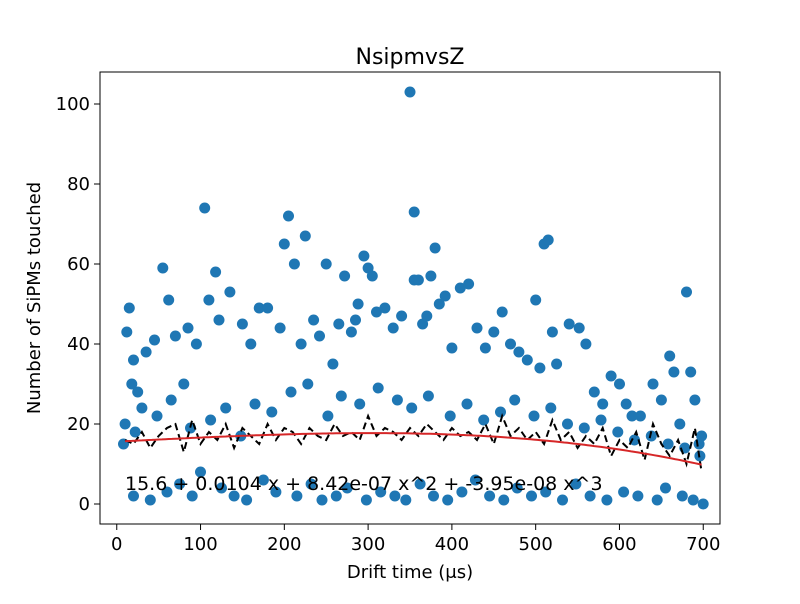 The image size is (800, 604). What do you see at coordinates (116, 544) in the screenshot?
I see `x-tick-label: 0` at bounding box center [116, 544].